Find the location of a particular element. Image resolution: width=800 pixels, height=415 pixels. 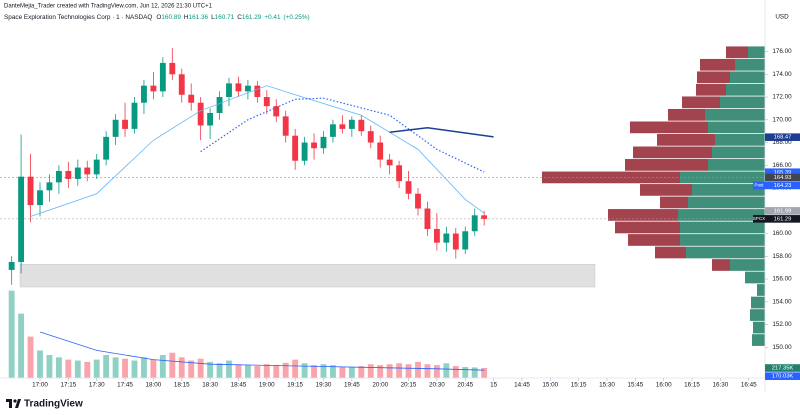

ohlc-value: 161.36 is located at coordinates (199, 17).